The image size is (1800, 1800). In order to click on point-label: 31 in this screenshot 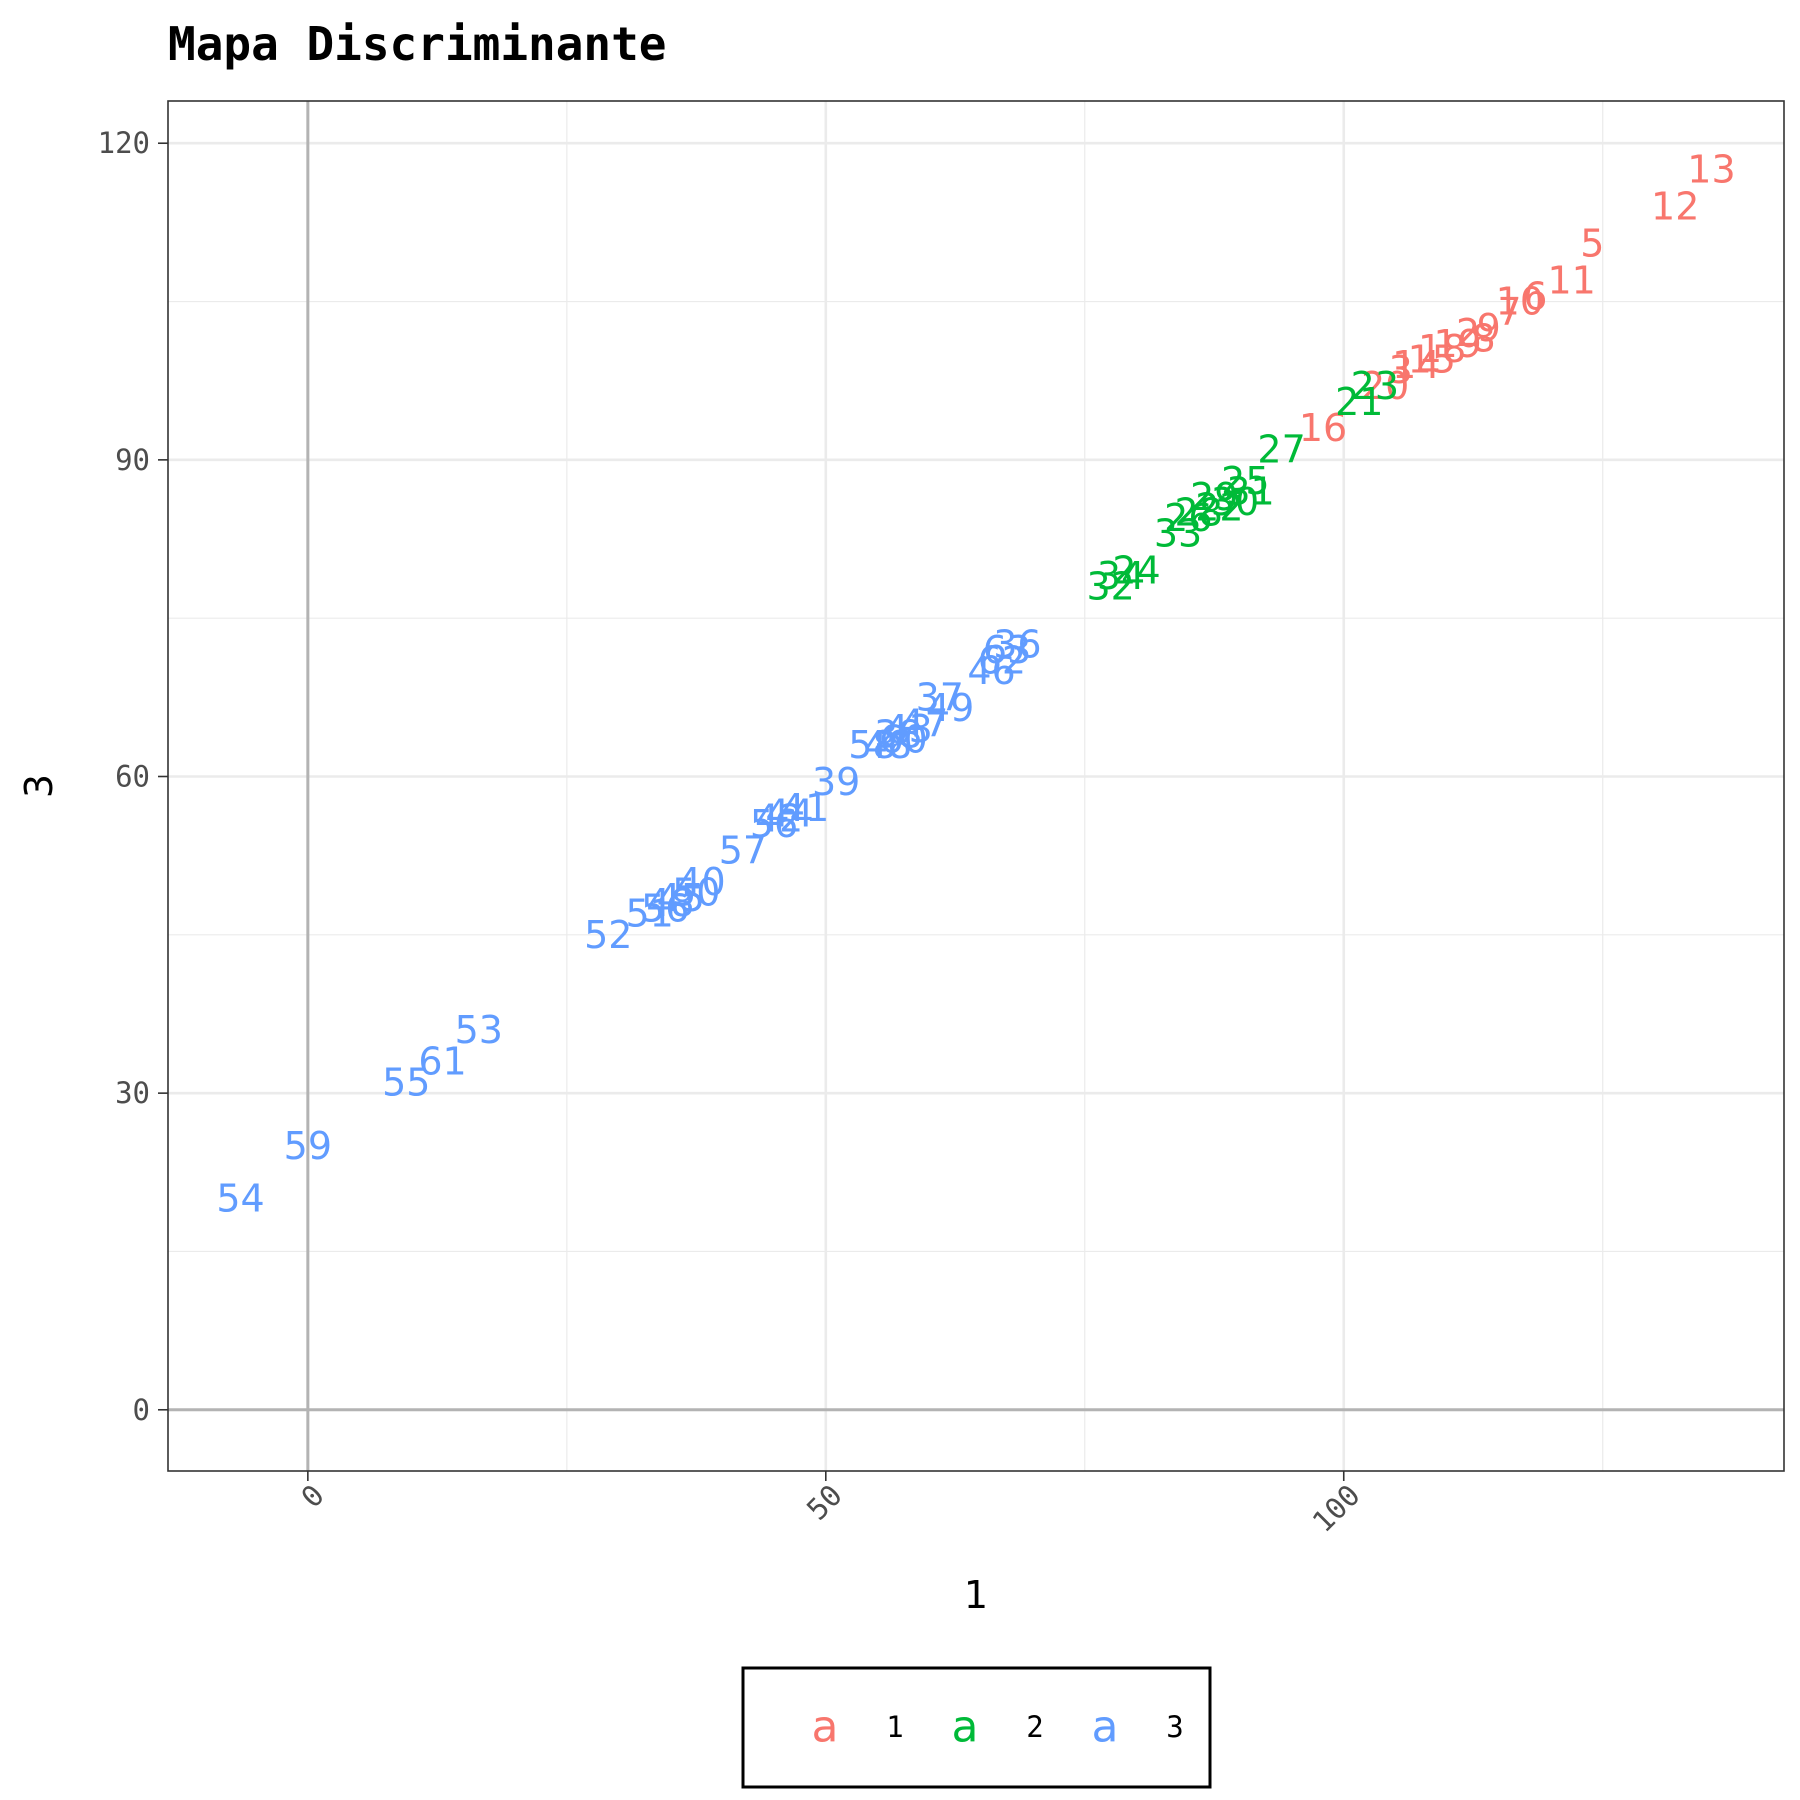, I will do `click(1250, 492)`.